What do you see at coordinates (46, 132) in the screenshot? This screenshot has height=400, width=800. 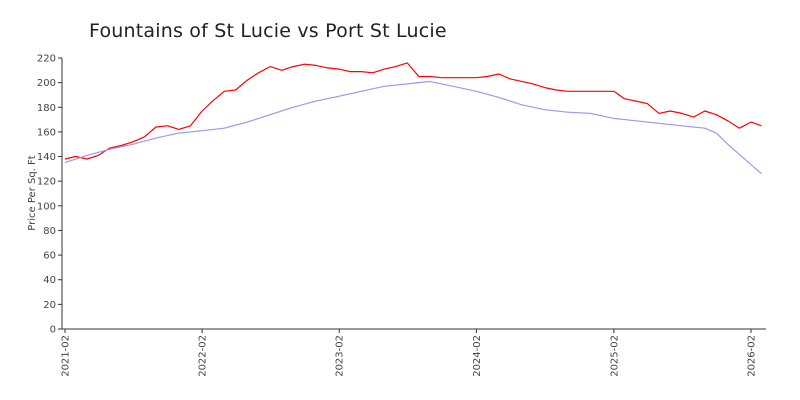 I see `y-tick-label: 160` at bounding box center [46, 132].